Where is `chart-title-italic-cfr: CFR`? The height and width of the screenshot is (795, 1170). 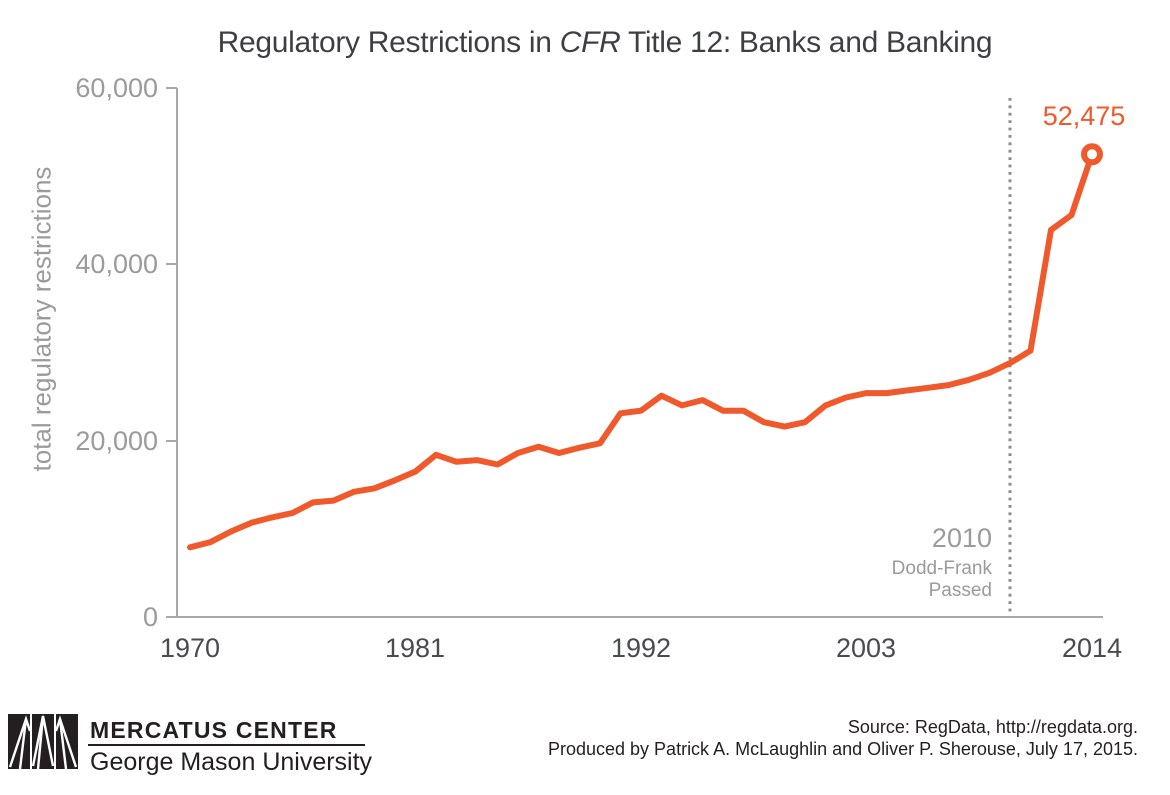 chart-title-italic-cfr: CFR is located at coordinates (590, 42).